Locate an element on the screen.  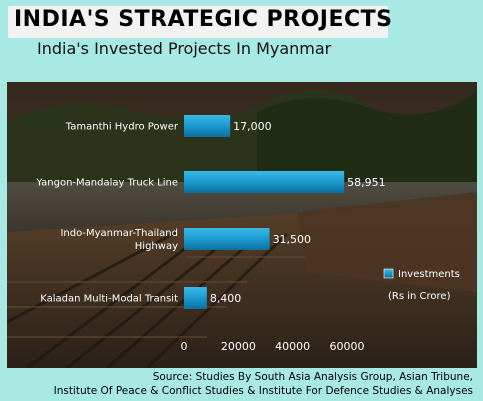
x-tick-label: 60000 is located at coordinates (347, 346).